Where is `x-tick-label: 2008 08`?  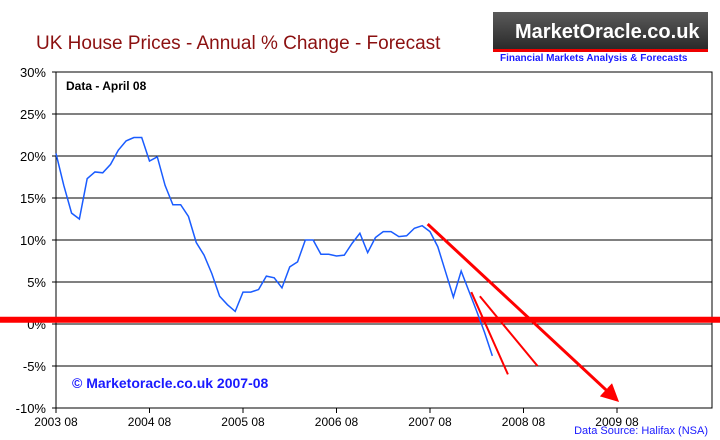
x-tick-label: 2008 08 is located at coordinates (524, 422).